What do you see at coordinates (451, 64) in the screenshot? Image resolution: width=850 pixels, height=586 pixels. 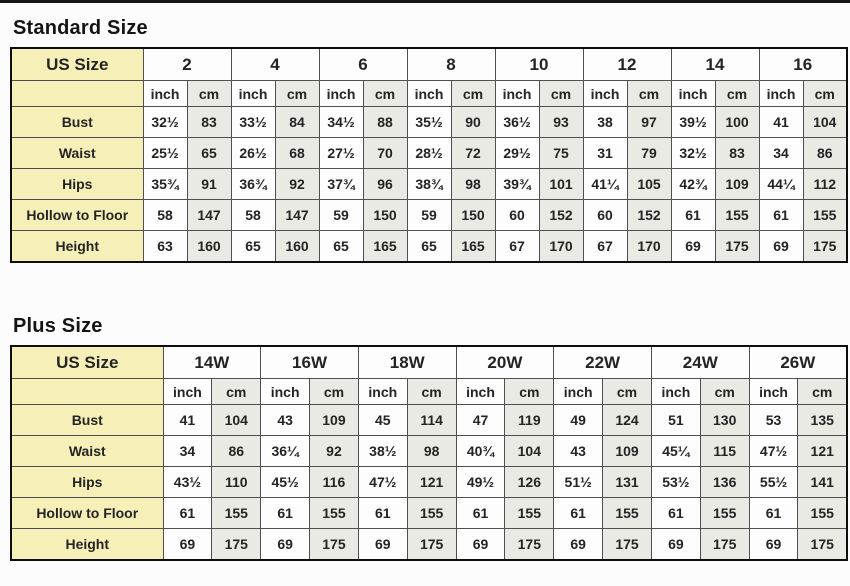 I see `size-column-header: 8` at bounding box center [451, 64].